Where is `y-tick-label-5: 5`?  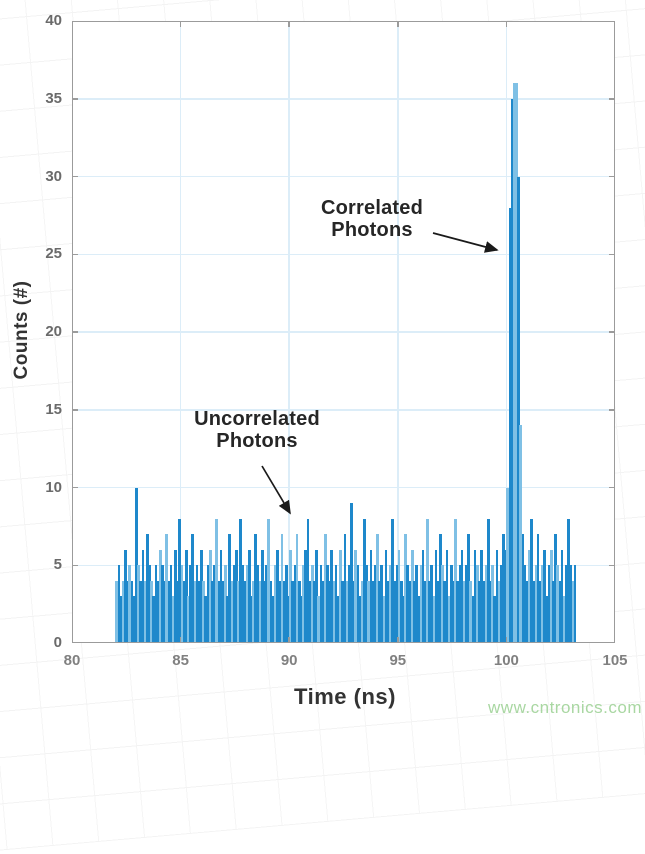 y-tick-label-5: 5 is located at coordinates (57, 565).